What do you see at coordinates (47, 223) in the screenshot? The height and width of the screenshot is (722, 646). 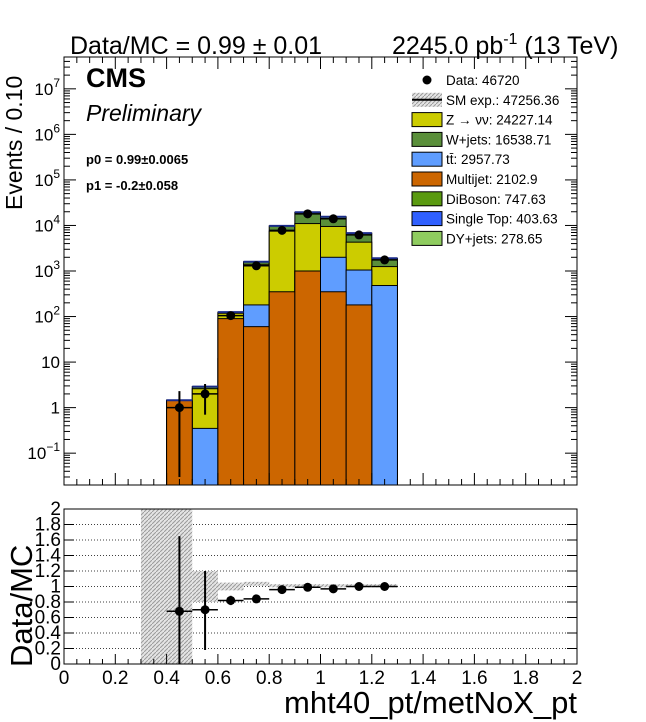 I see `y-tick-label: 10⁴` at bounding box center [47, 223].